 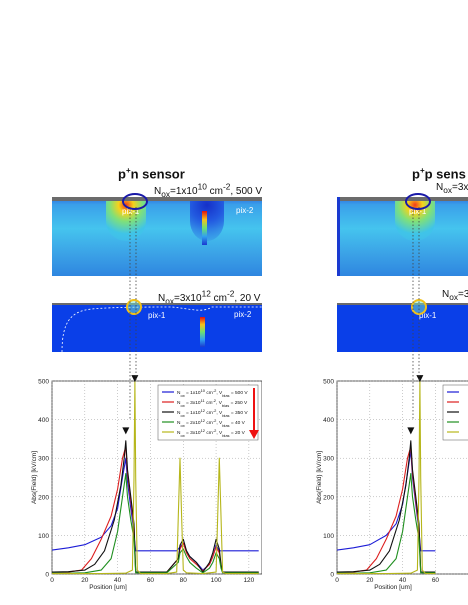 I want to click on mid-annotation-text: Nox=3x1012 cm-2, 20 V, so click(x=209, y=298).